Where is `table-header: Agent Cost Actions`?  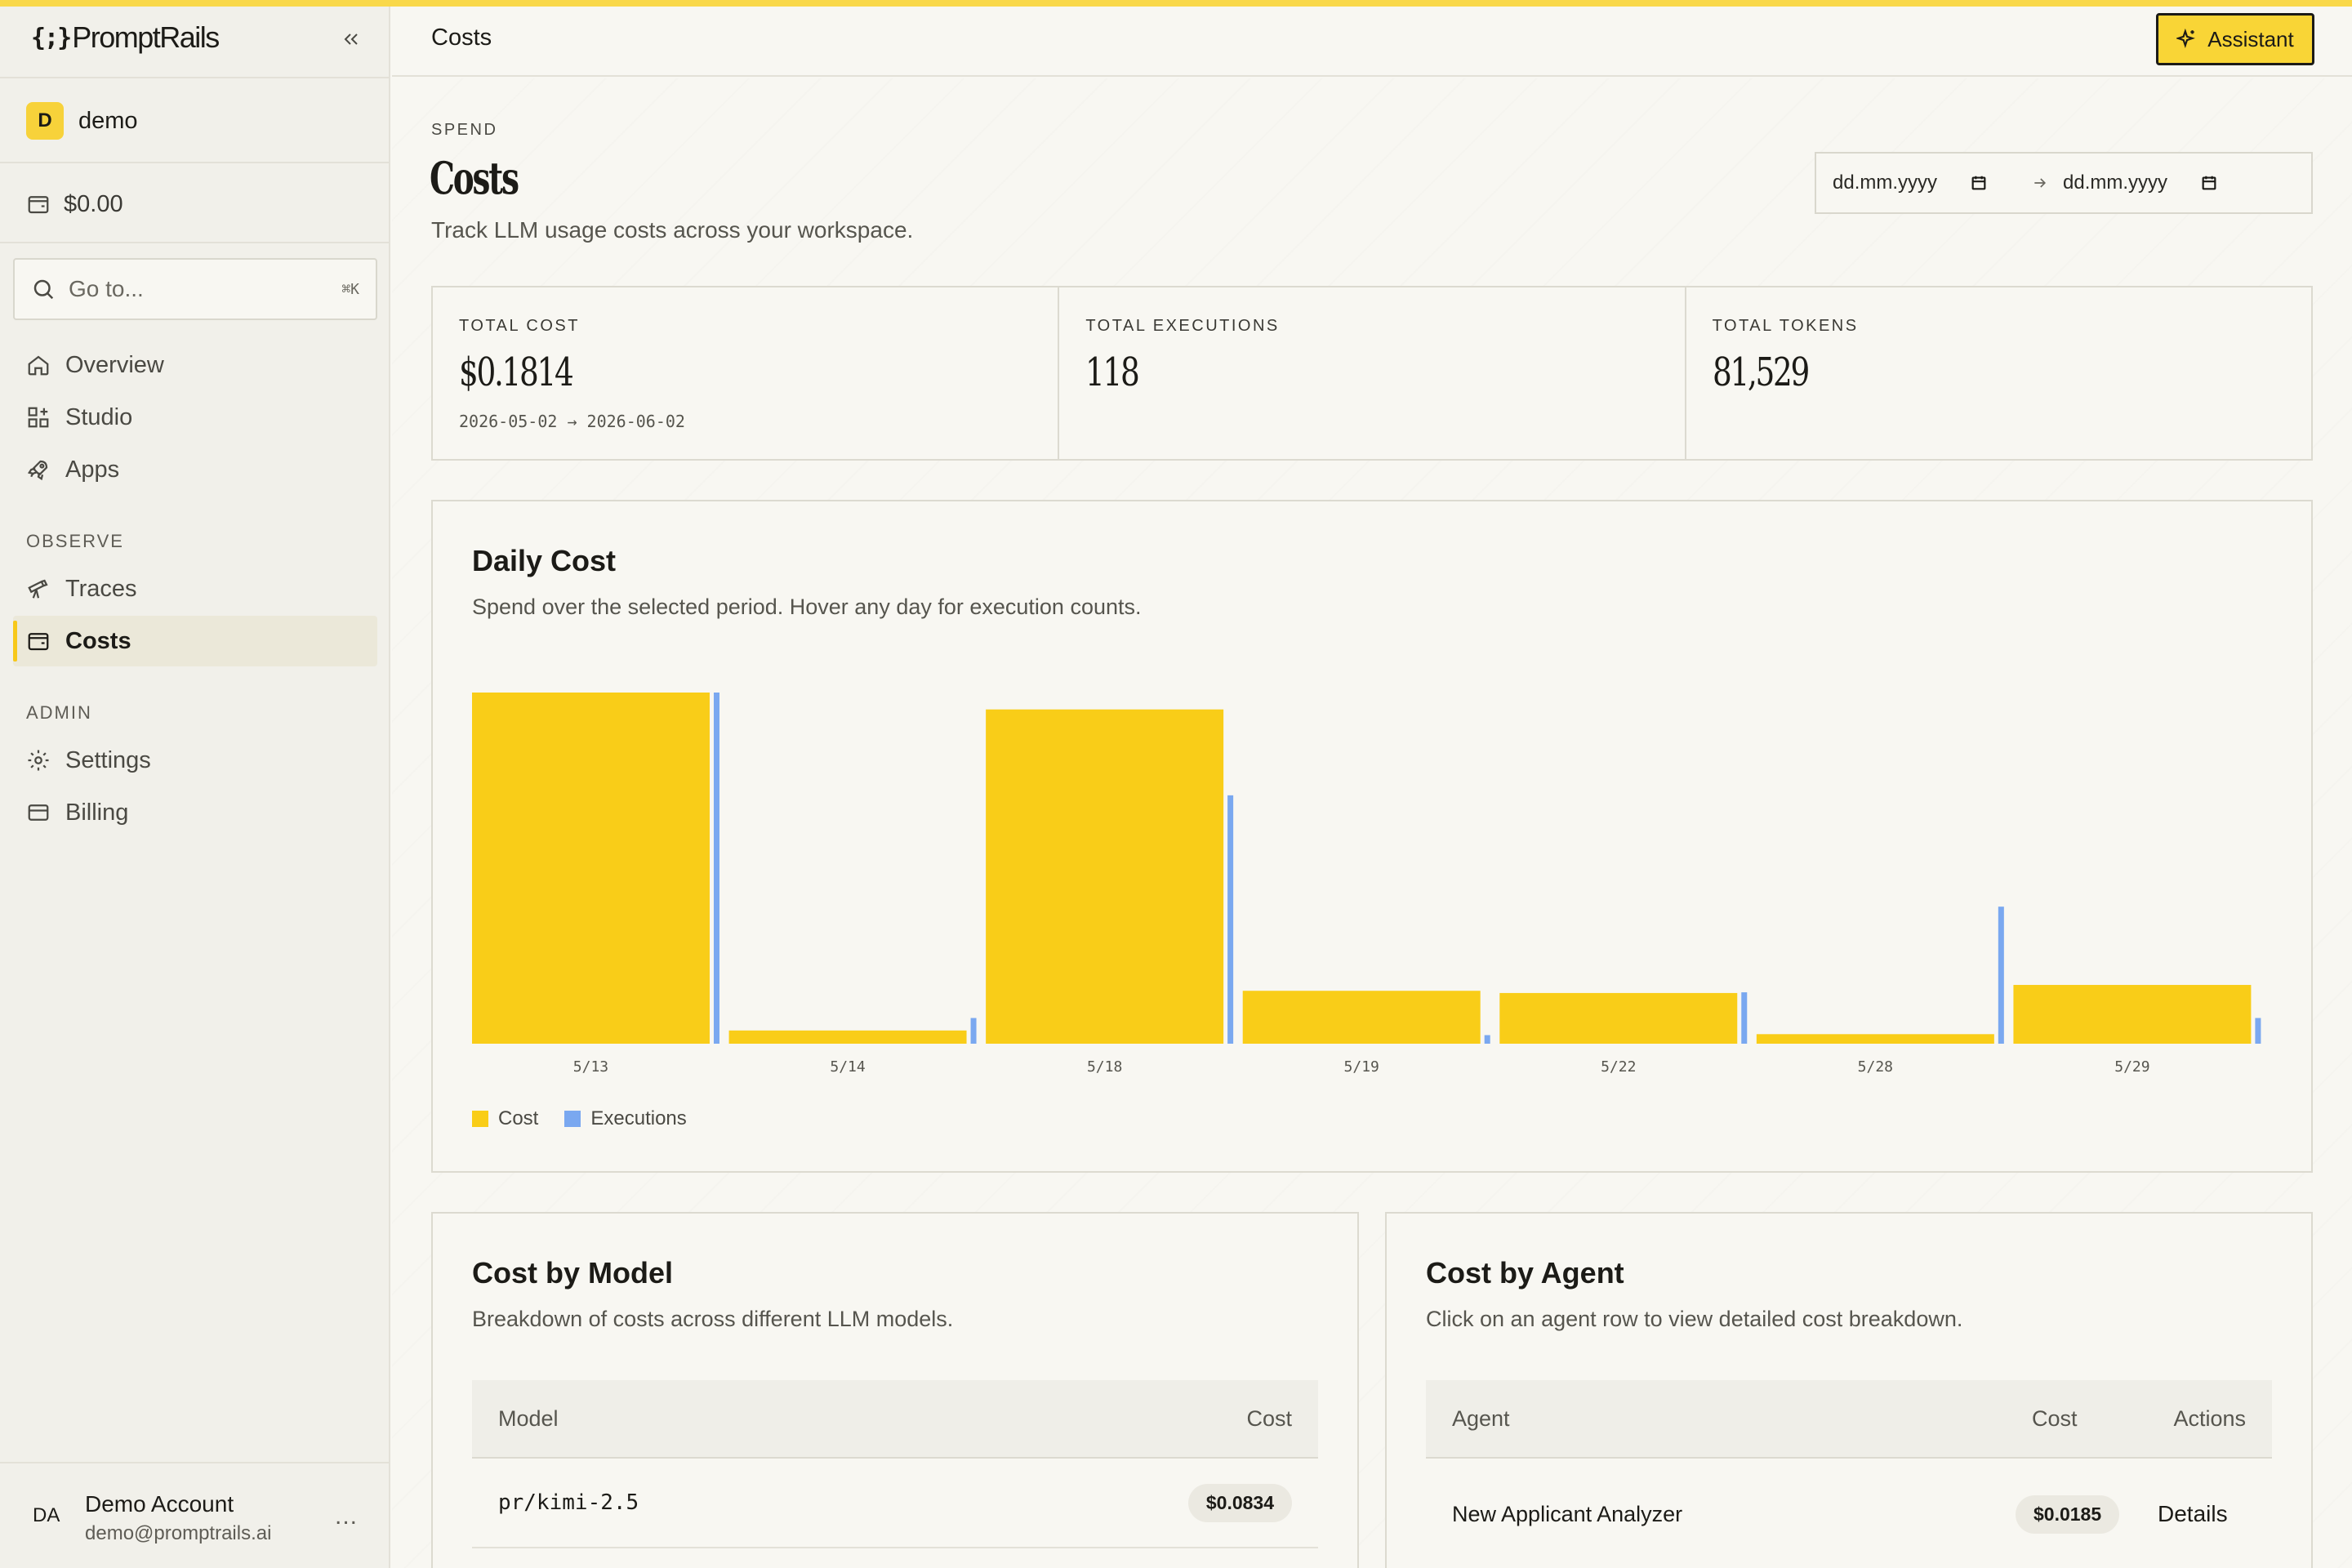 table-header: Agent Cost Actions is located at coordinates (1849, 1419).